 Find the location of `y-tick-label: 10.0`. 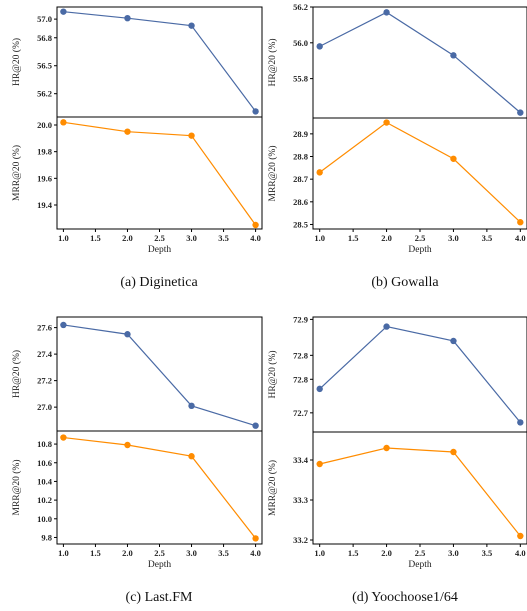

y-tick-label: 10.0 is located at coordinates (44, 519).